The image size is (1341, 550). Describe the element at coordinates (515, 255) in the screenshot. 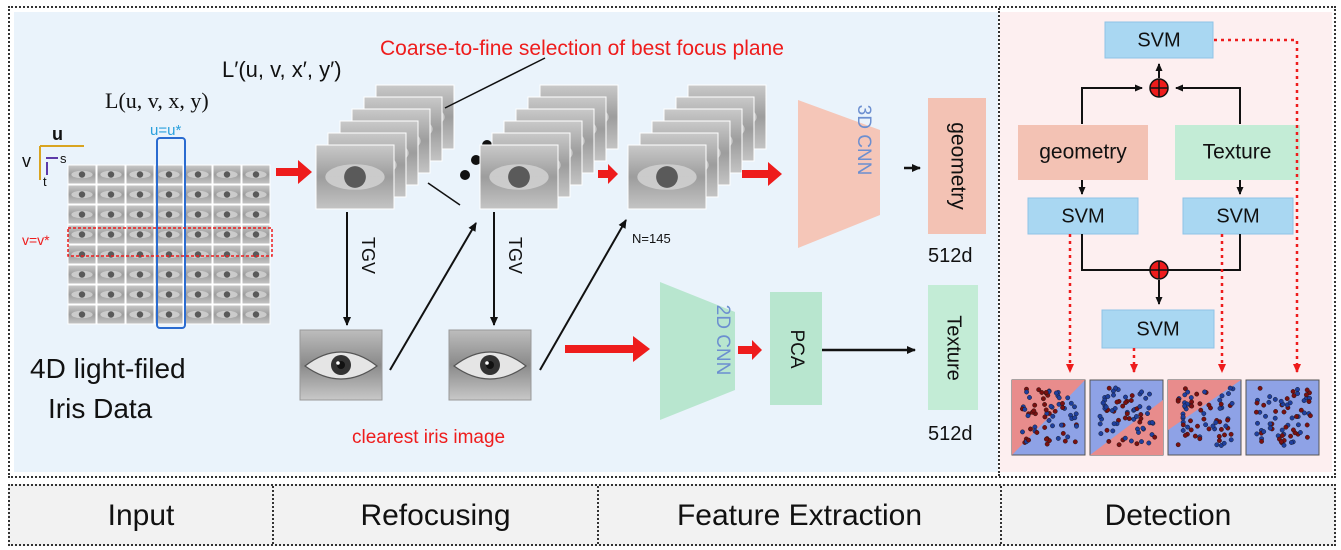

I see `tgv-label-2: TGV` at that location.